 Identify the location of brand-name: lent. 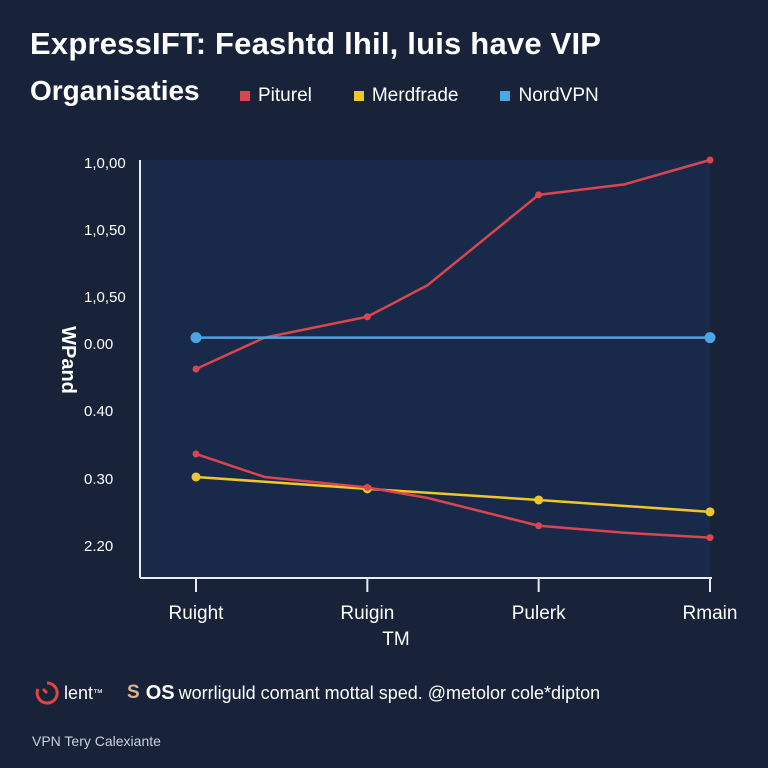
(79, 692).